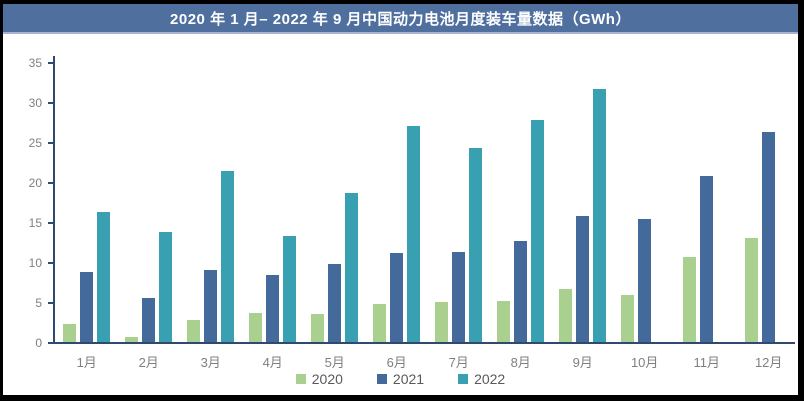 The height and width of the screenshot is (401, 804). I want to click on legend-label-2020: 2020, so click(327, 379).